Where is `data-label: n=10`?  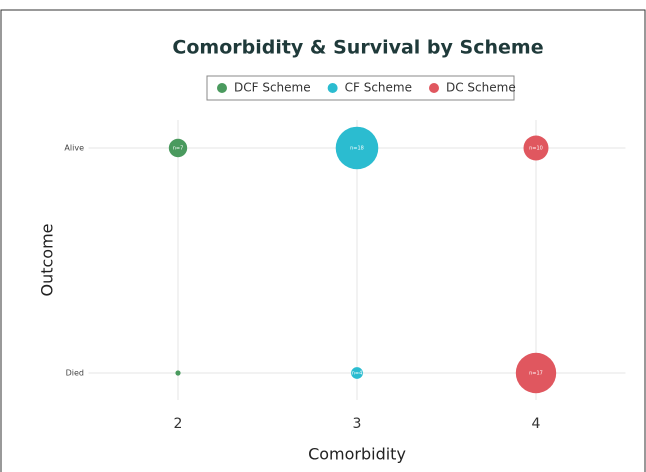 data-label: n=10 is located at coordinates (536, 149).